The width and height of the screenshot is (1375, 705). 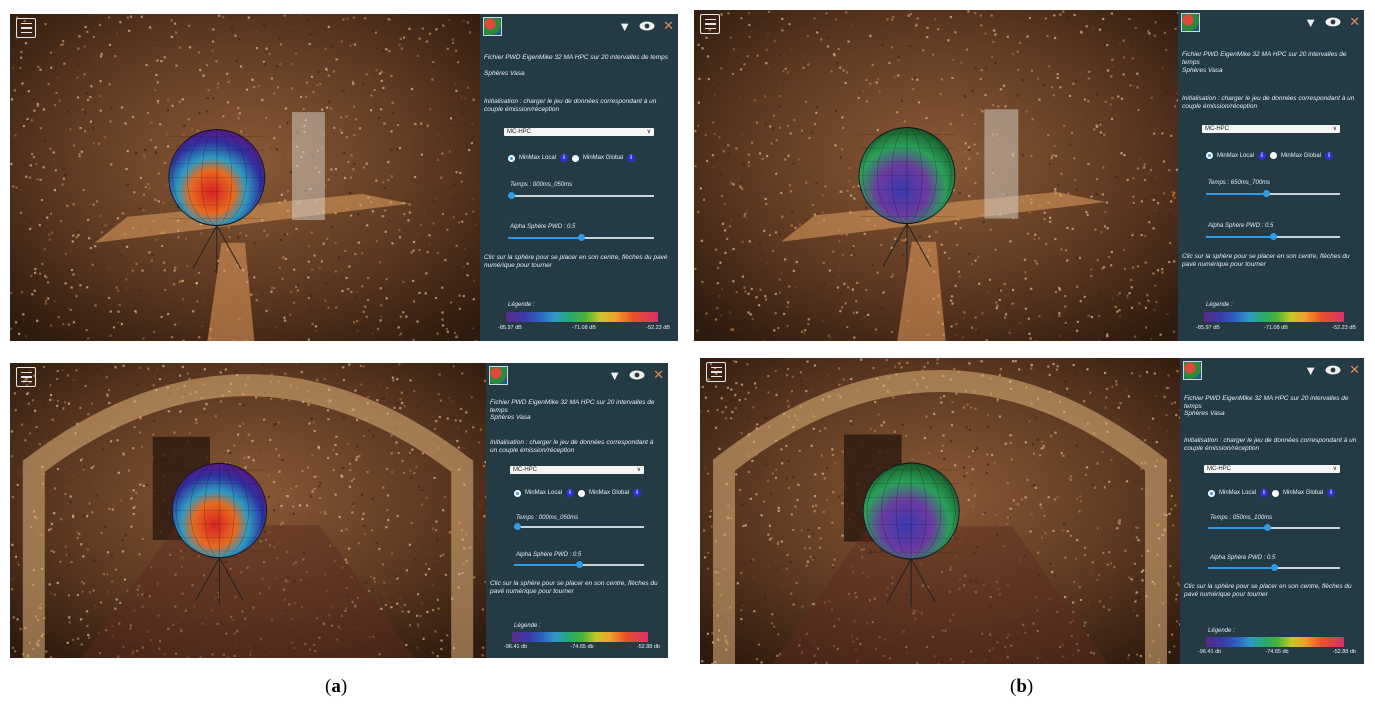 I want to click on file-subtitle: Sphères Vasa, so click(x=1204, y=414).